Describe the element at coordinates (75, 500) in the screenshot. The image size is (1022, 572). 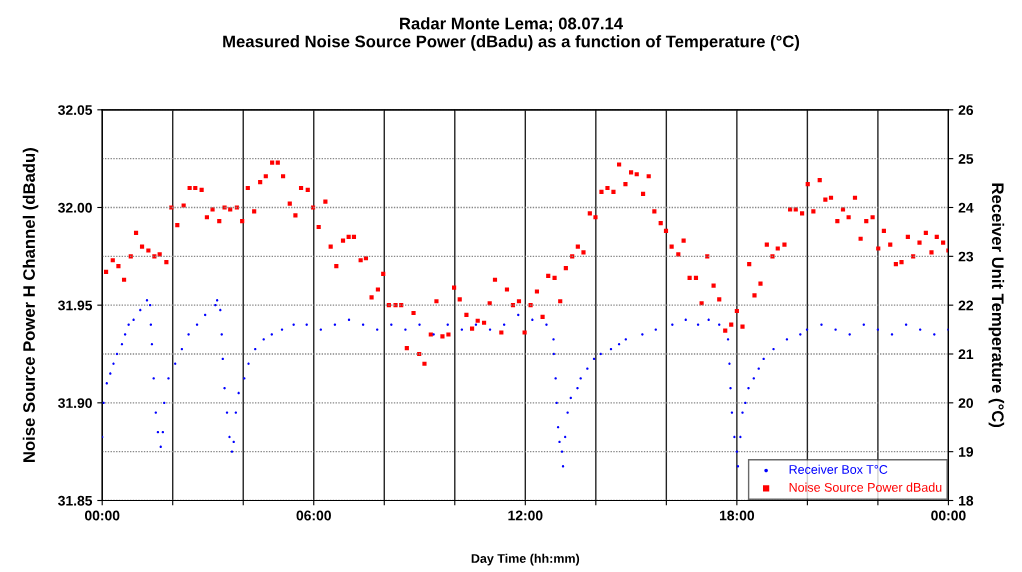
I see `y-tick-label: 31.85` at that location.